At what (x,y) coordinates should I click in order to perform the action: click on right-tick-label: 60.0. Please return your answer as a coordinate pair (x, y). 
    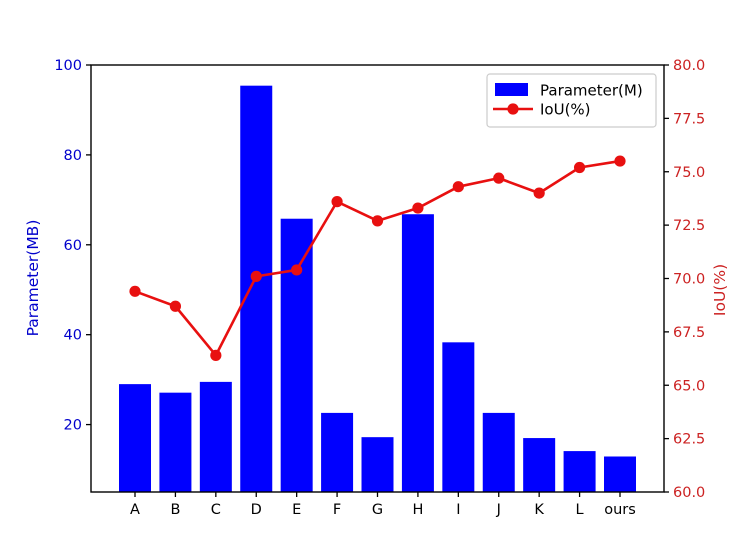
    Looking at the image, I should click on (689, 493).